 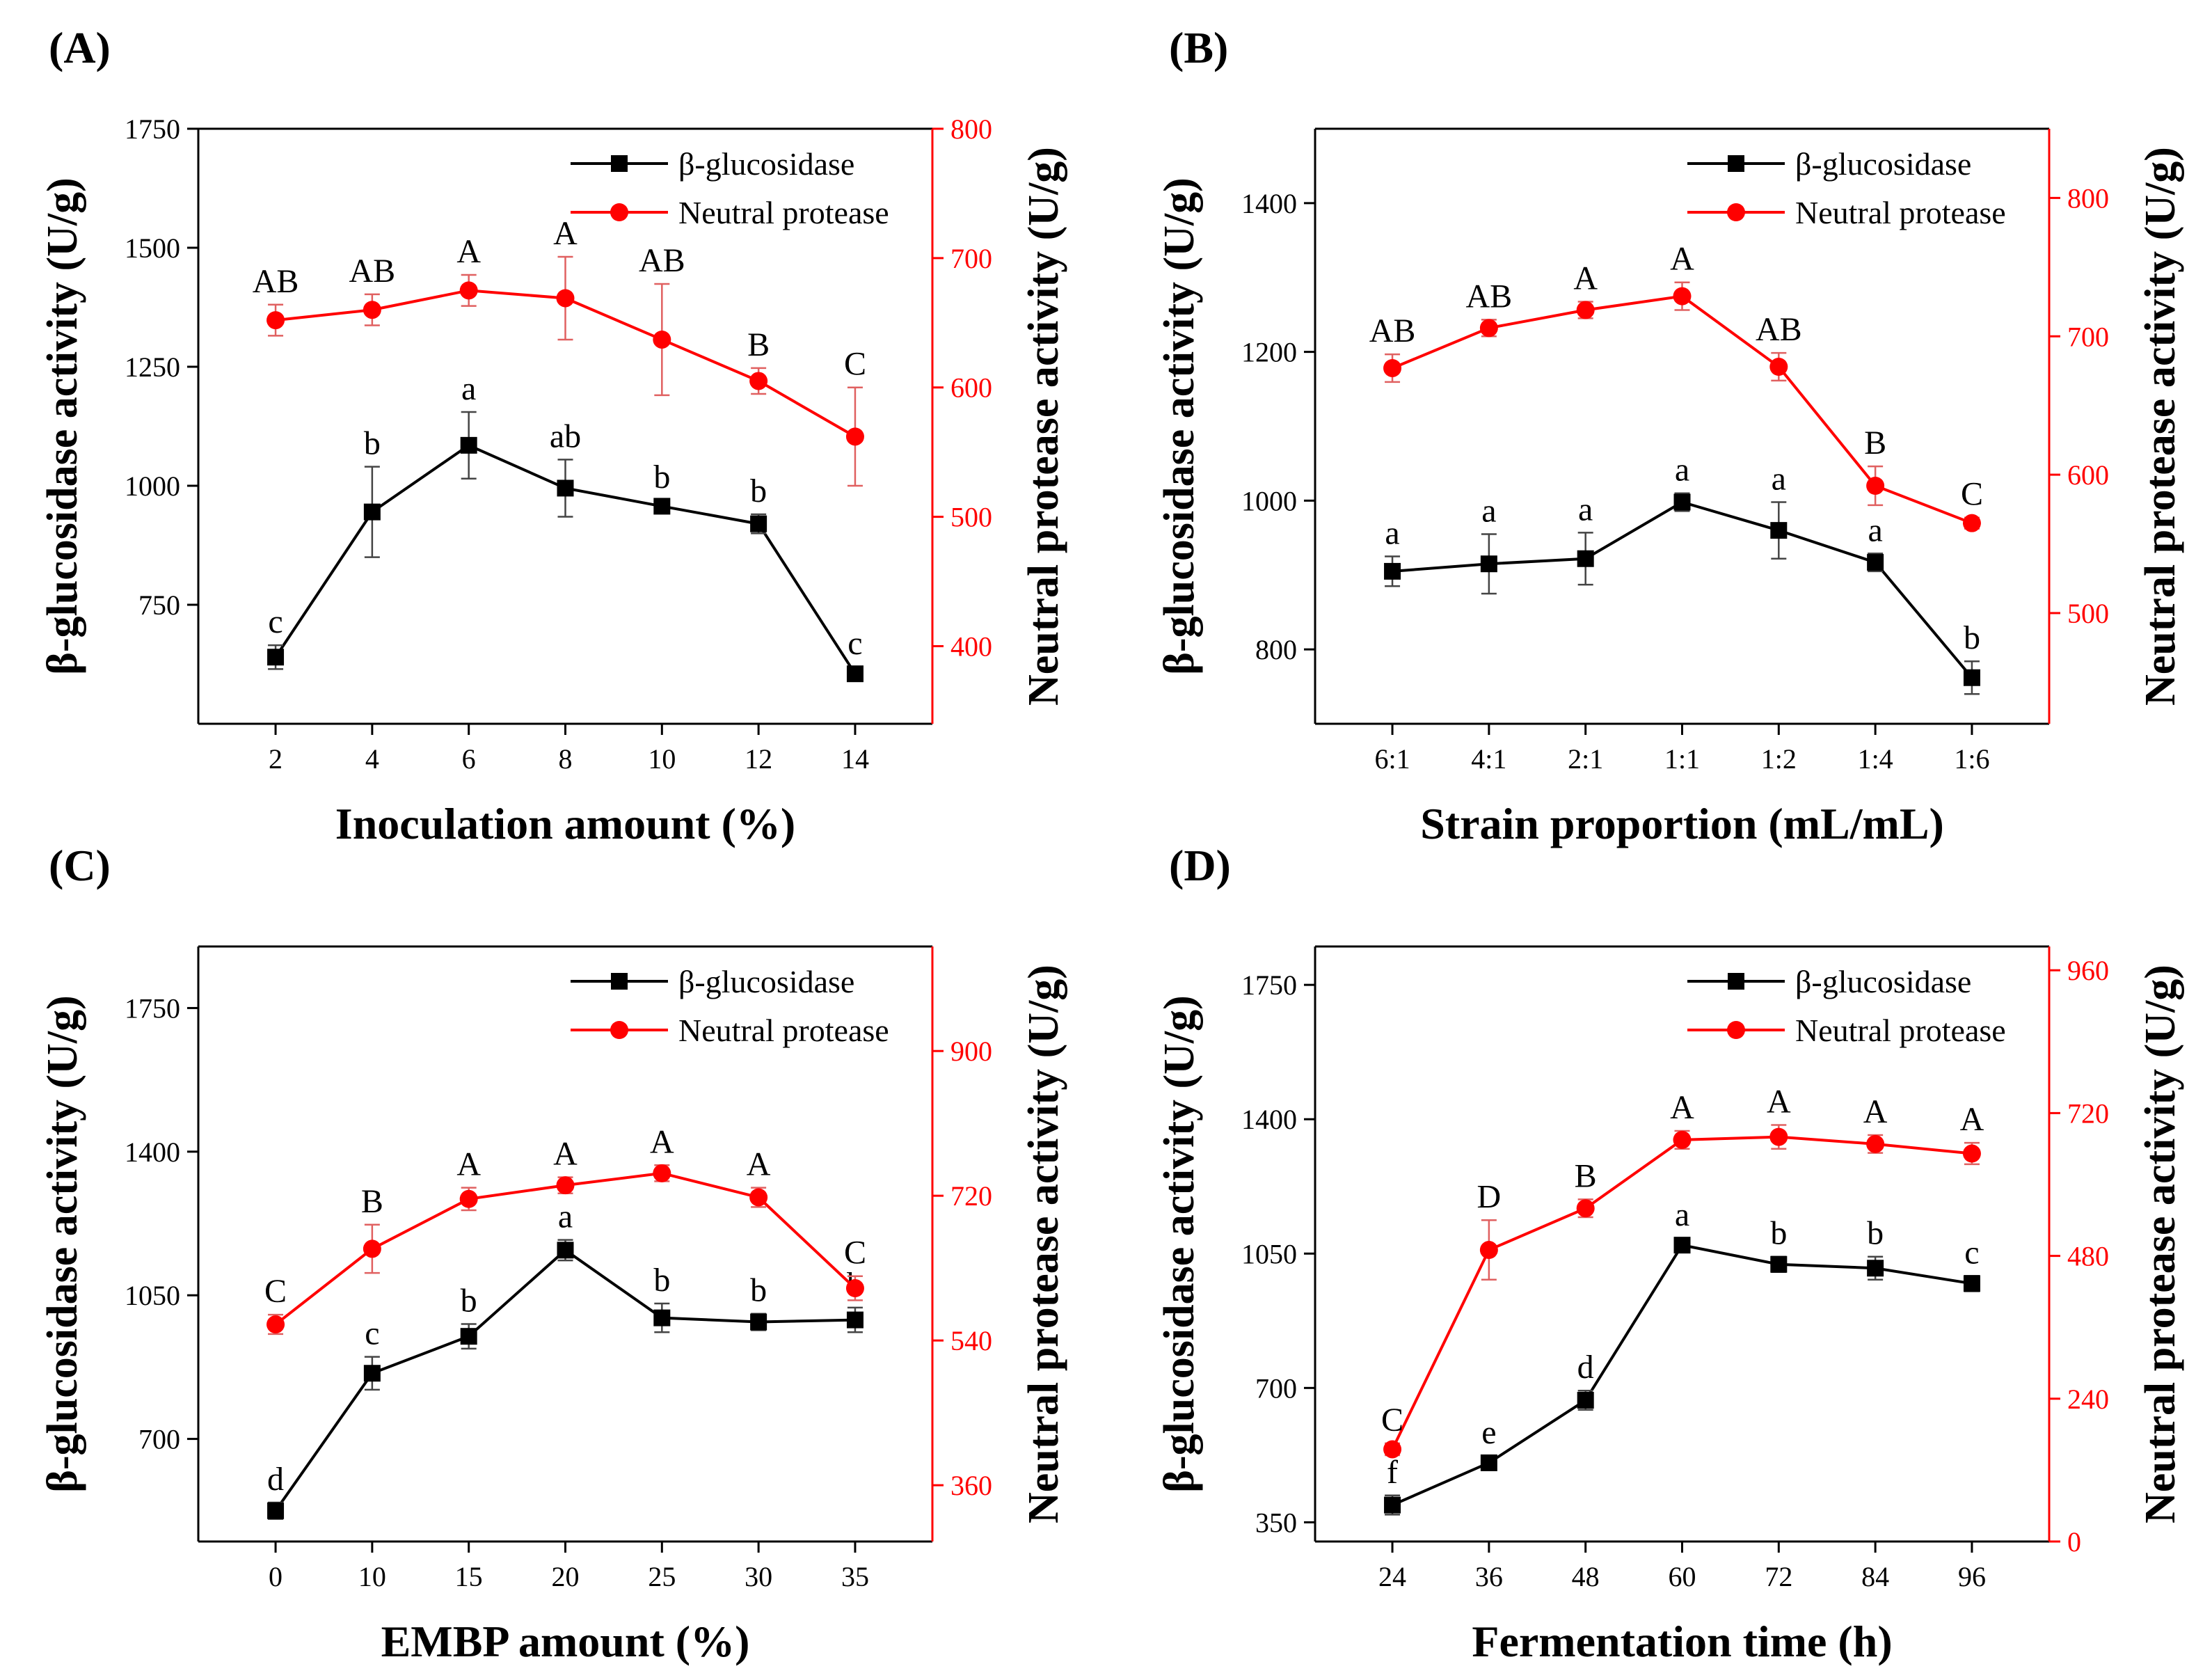 What do you see at coordinates (2074, 1542) in the screenshot?
I see `right-tick-label: 0` at bounding box center [2074, 1542].